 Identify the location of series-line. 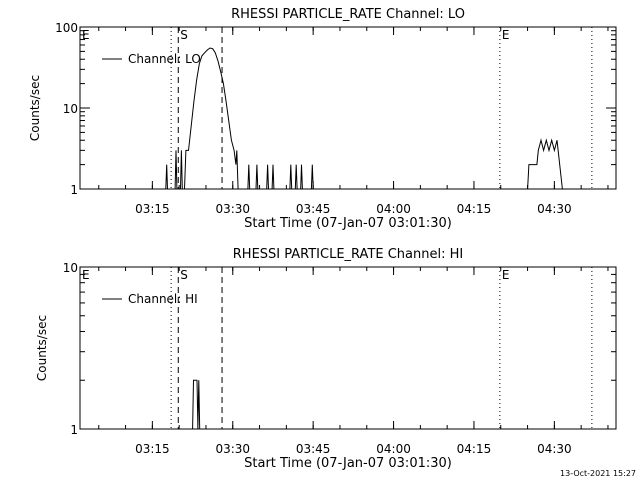
(196, 404).